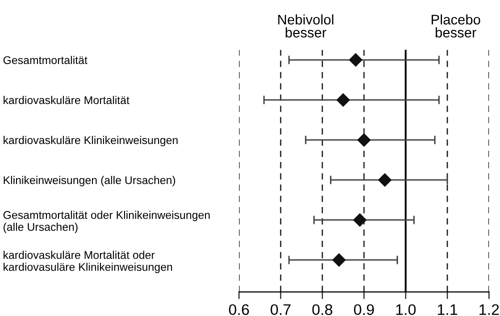  Describe the element at coordinates (489, 309) in the screenshot. I see `x-tick-label: 1.2` at that location.